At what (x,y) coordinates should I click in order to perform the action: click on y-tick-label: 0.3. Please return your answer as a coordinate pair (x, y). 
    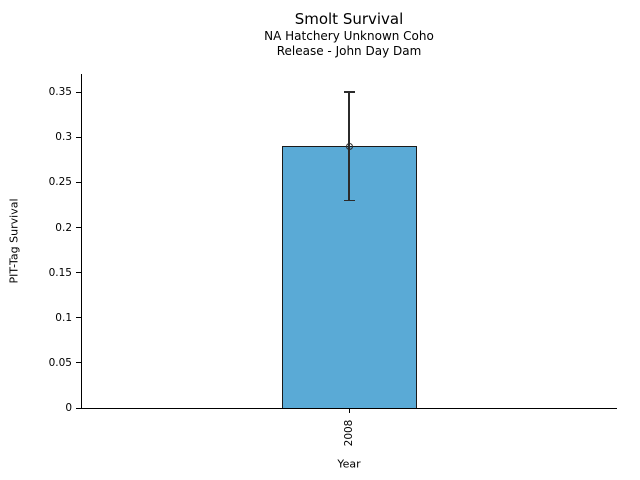
    Looking at the image, I should click on (63, 137).